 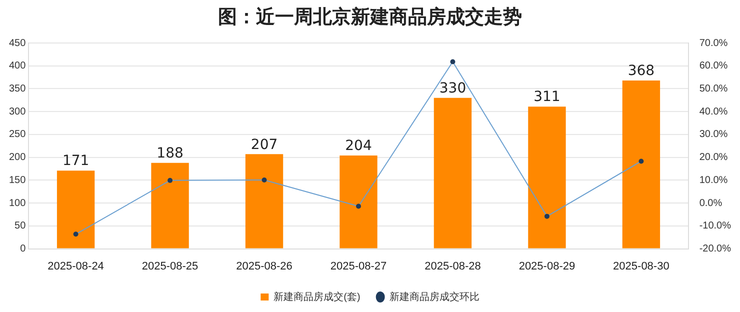 What do you see at coordinates (452, 88) in the screenshot?
I see `data-label: 330` at bounding box center [452, 88].